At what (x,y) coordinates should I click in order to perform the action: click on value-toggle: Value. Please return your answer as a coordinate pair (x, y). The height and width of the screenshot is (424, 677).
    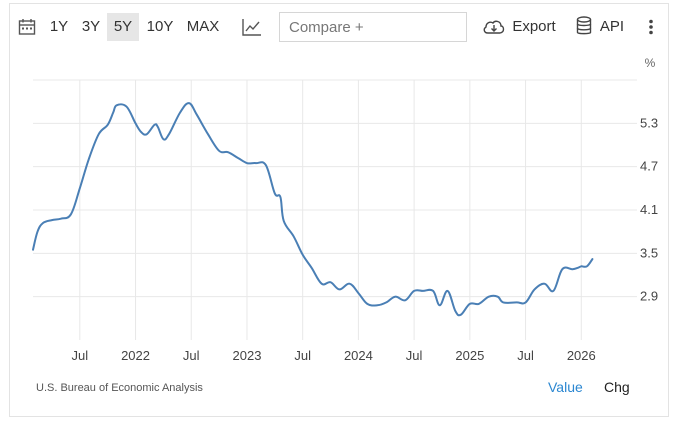
    Looking at the image, I should click on (565, 387).